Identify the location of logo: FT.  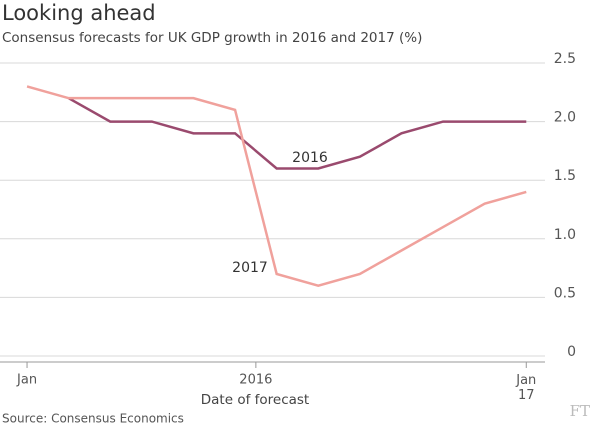
(580, 411).